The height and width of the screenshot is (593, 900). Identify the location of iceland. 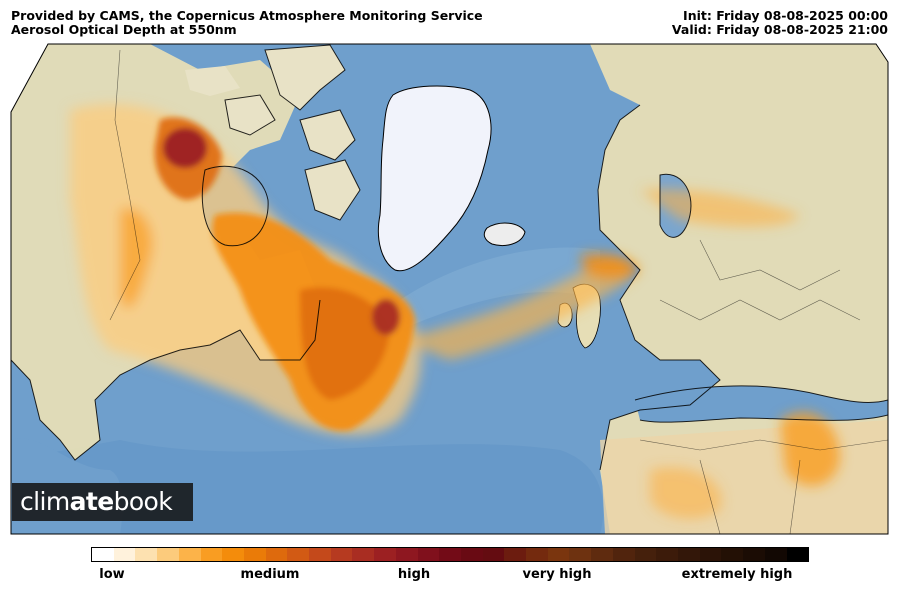
(504, 234).